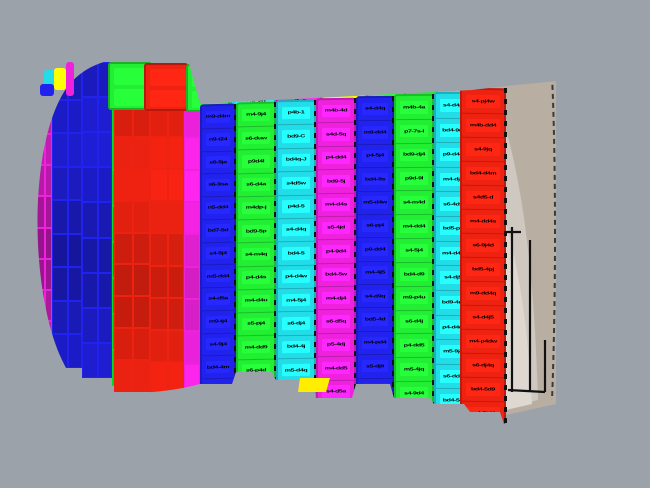 This screenshot has height=488, width=650. What do you see at coordinates (296, 277) in the screenshot?
I see `panel-cell: p4-d4w` at bounding box center [296, 277].